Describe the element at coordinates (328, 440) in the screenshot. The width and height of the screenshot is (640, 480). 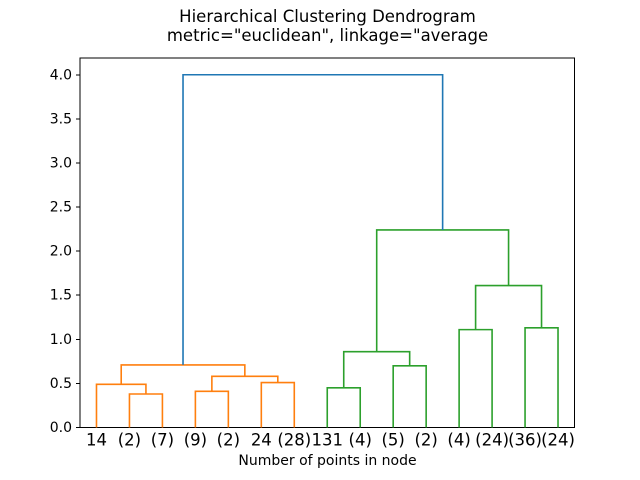
I see `x-tick-label: 131` at that location.